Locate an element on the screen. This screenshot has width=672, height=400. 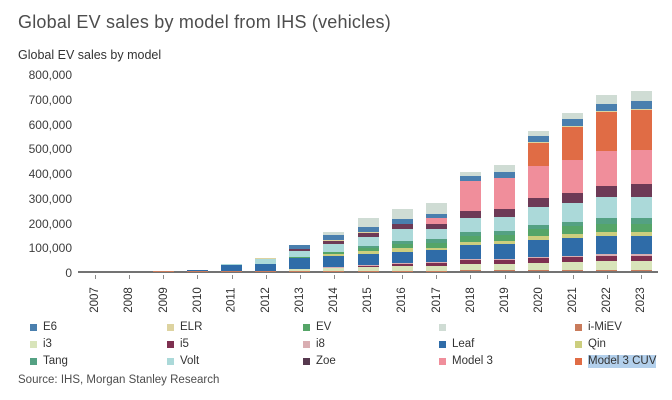
bar-column-2020 is located at coordinates (539, 173).